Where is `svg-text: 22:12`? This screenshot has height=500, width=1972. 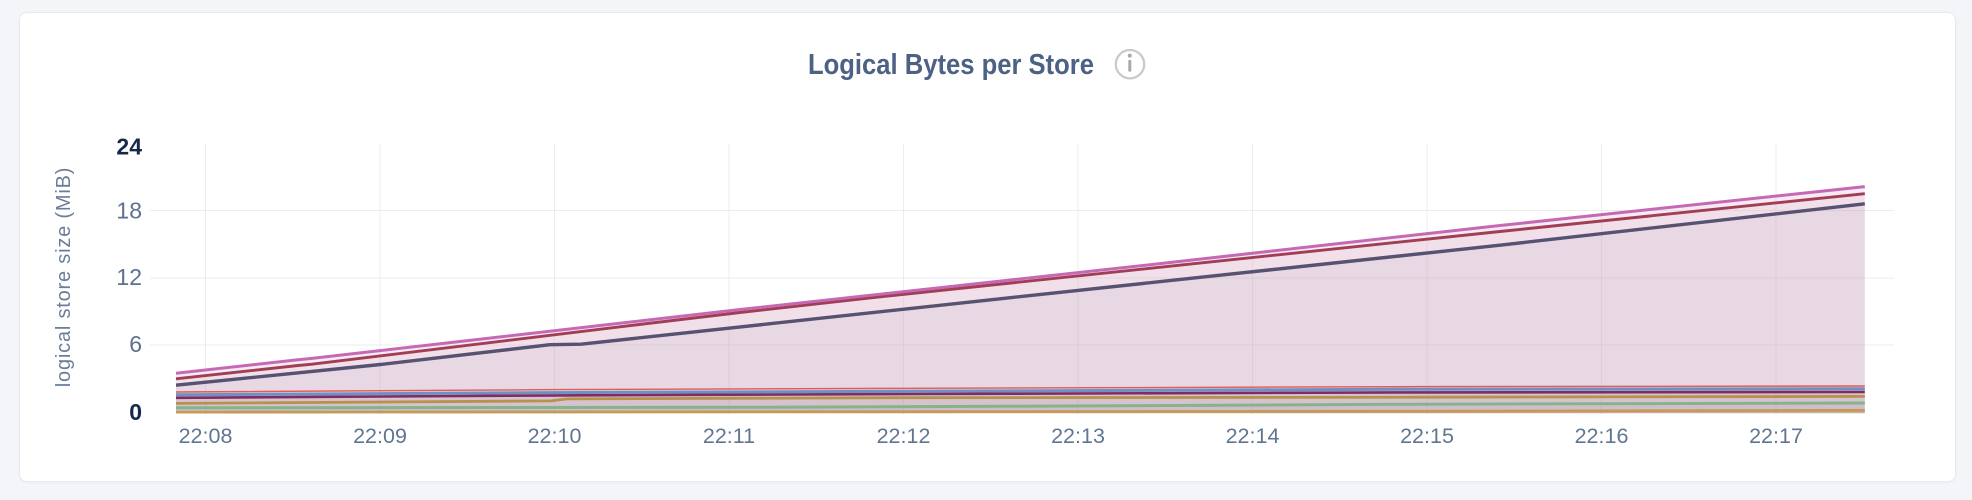
svg-text: 22:12 is located at coordinates (904, 436).